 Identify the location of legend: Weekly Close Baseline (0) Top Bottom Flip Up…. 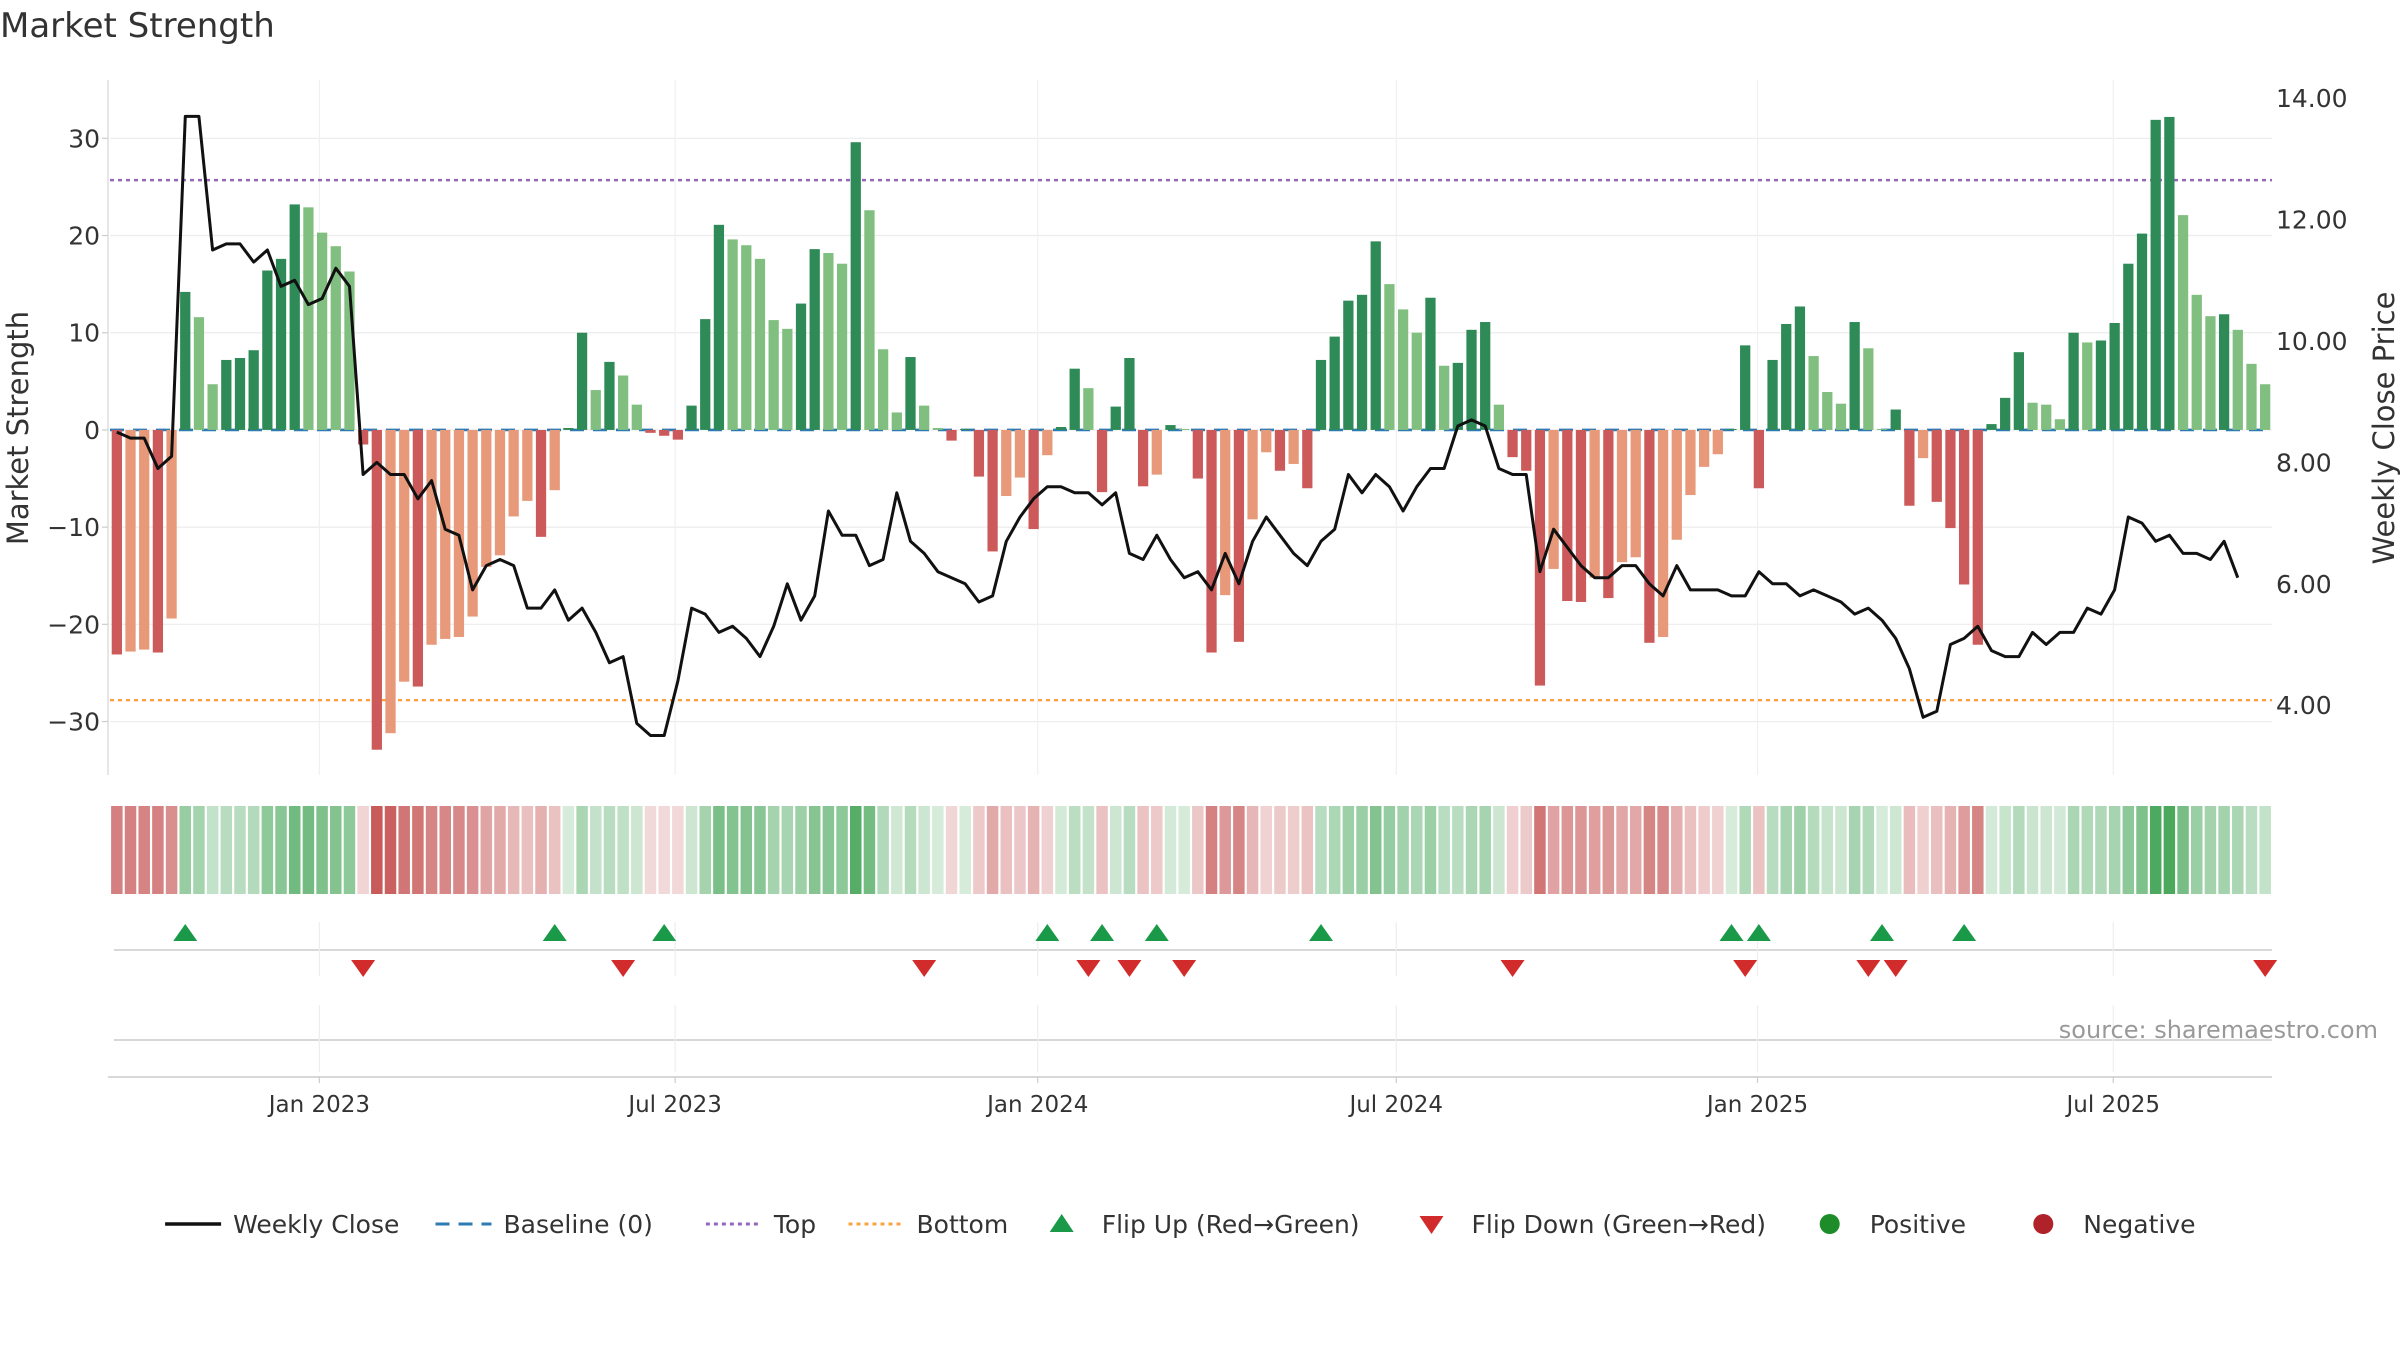
(1180, 1224).